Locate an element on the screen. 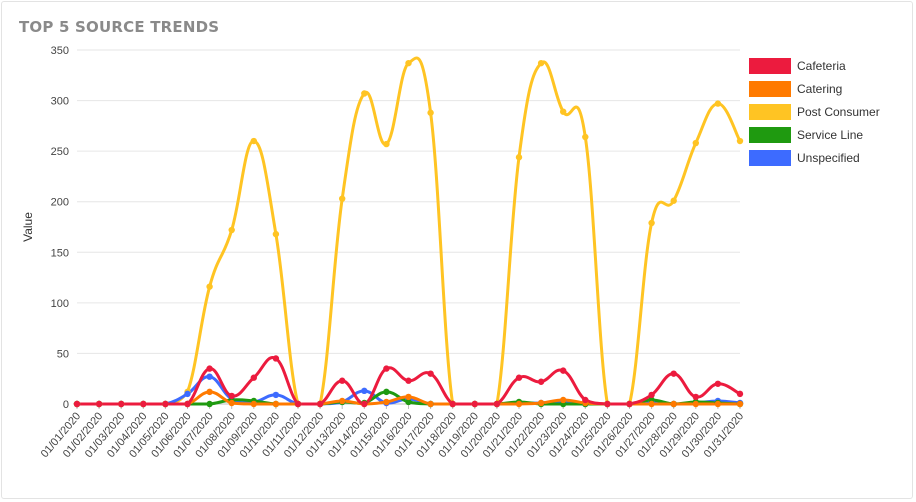 The image size is (916, 502). legend-swatch-cafeteria is located at coordinates (770, 66).